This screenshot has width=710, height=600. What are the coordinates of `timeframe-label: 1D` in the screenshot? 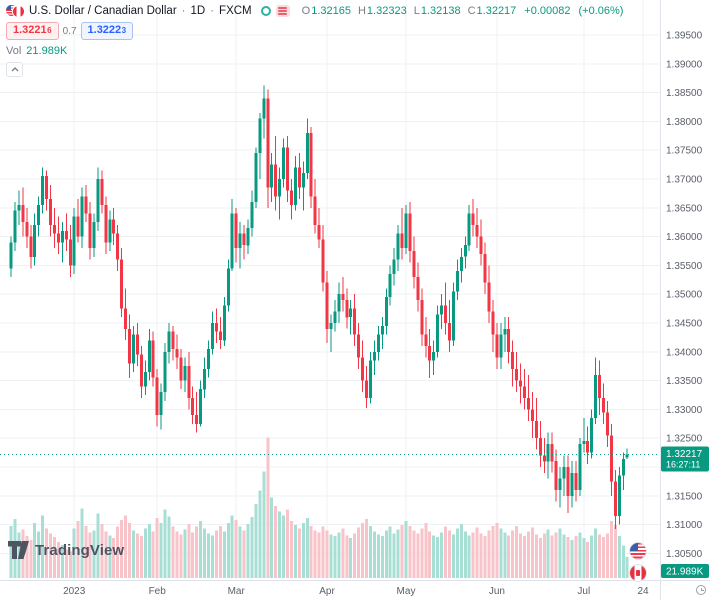 It's located at (198, 11).